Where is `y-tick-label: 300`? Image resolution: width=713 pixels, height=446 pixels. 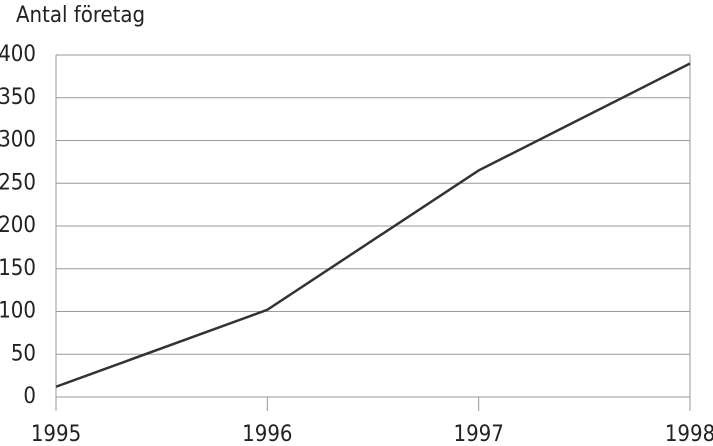 y-tick-label: 300 is located at coordinates (18, 140).